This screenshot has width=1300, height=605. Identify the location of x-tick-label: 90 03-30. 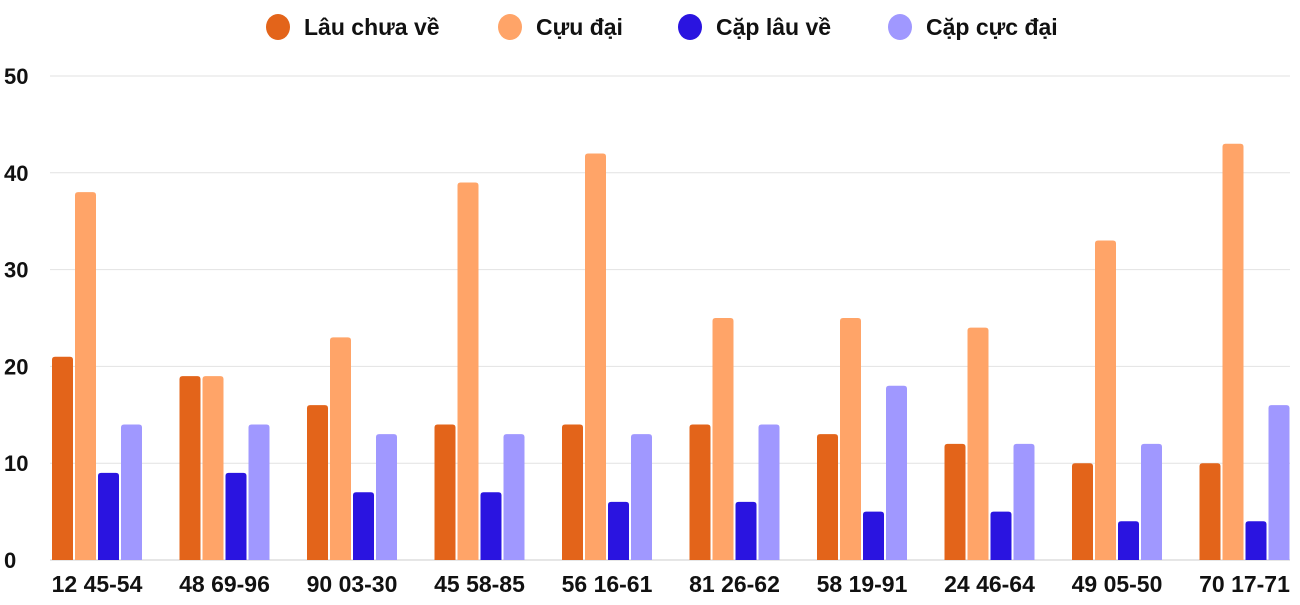
(352, 584).